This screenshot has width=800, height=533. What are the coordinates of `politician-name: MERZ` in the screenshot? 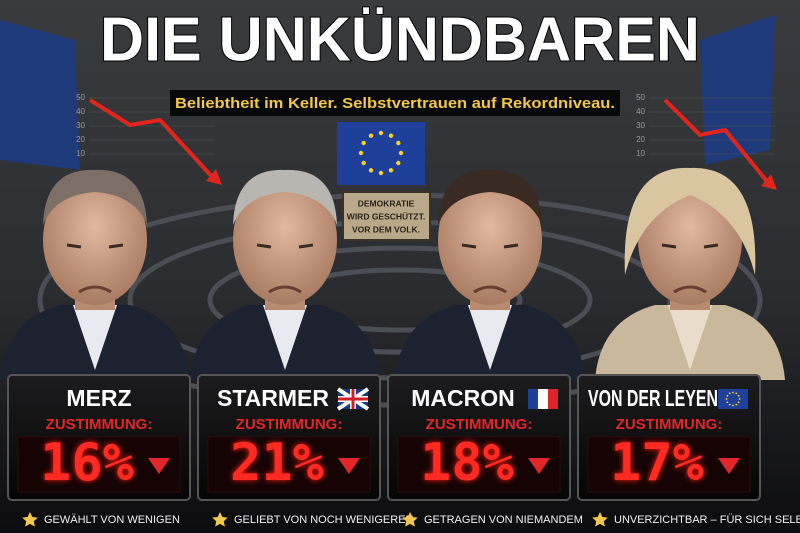 It's located at (98, 398).